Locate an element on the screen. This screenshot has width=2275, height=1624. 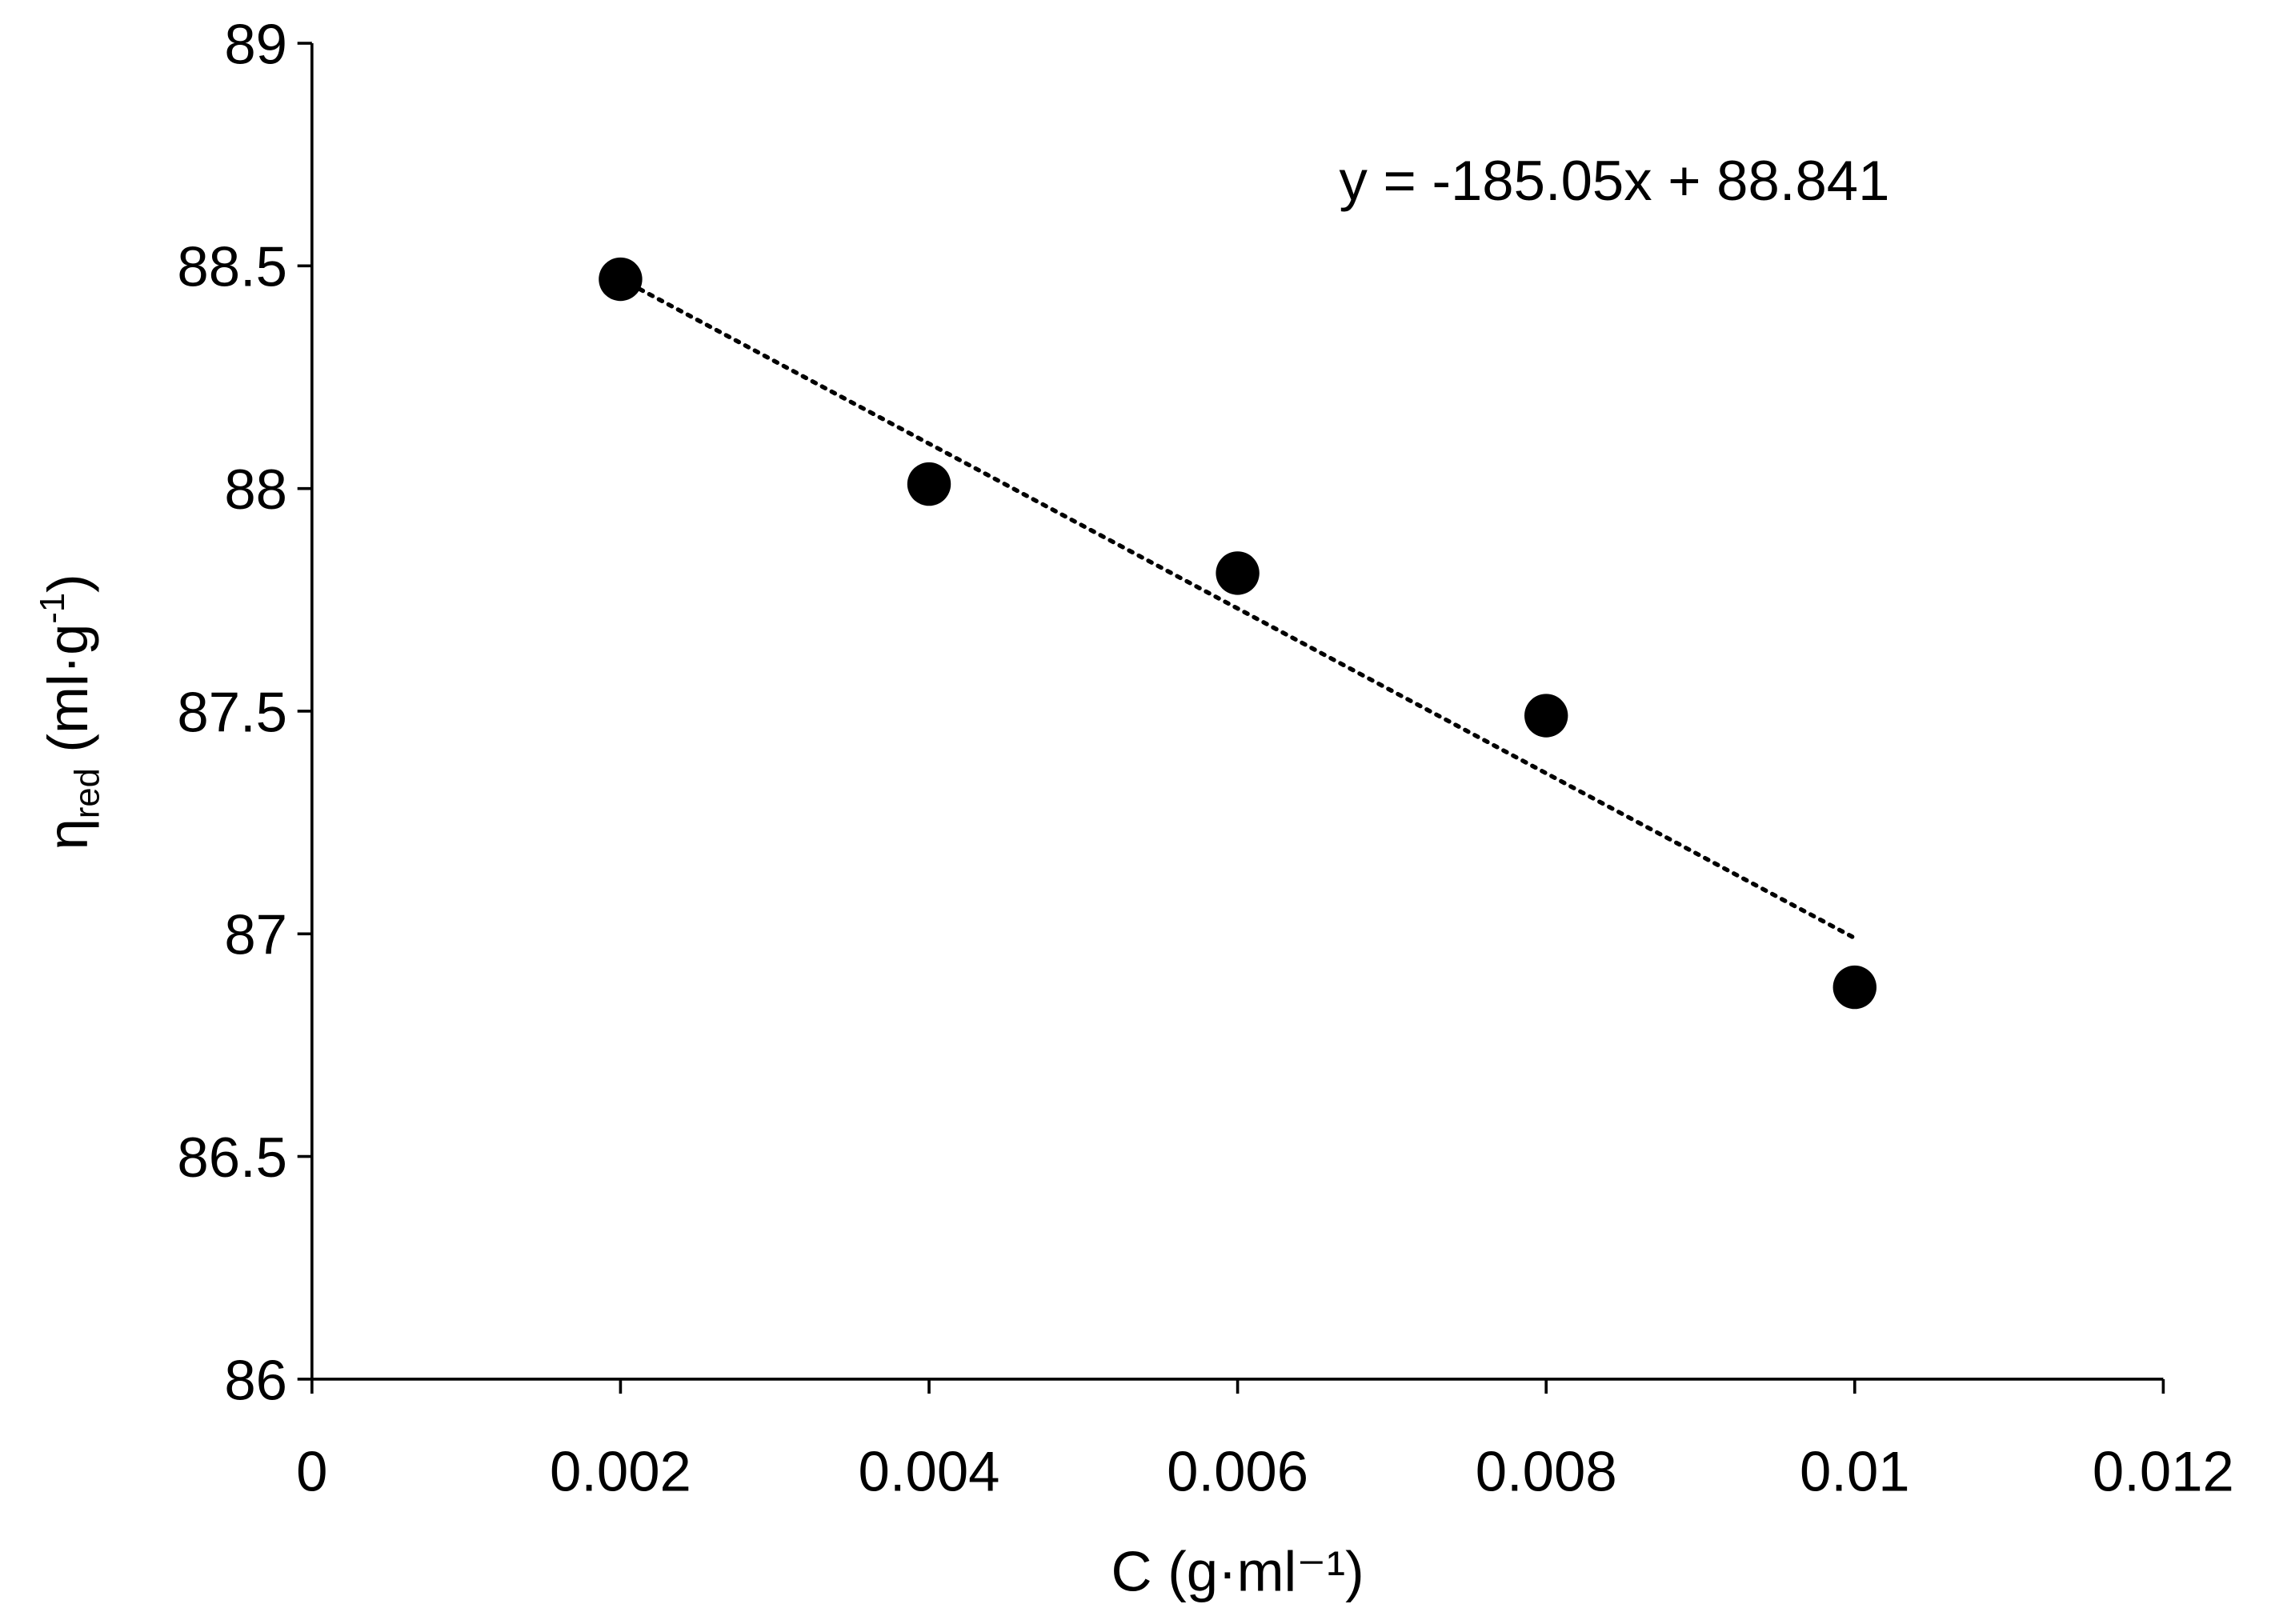
x-tick-label: 0.006 is located at coordinates (1237, 1471).